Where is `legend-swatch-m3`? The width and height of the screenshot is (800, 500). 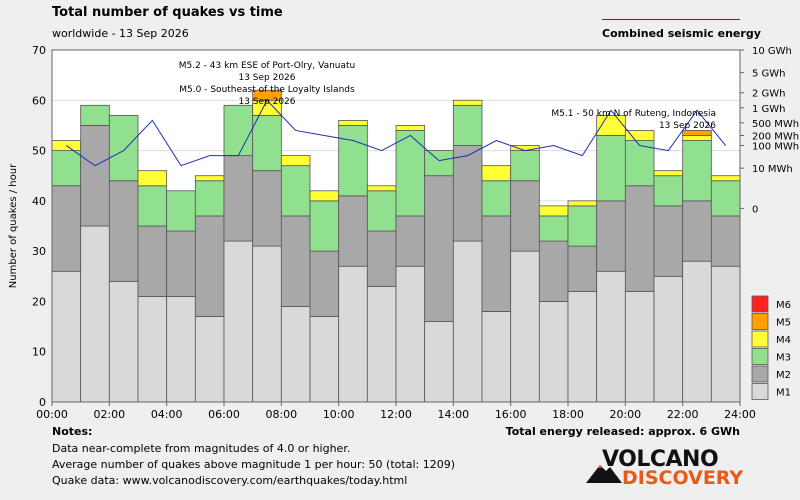 legend-swatch-m3 is located at coordinates (760, 356).